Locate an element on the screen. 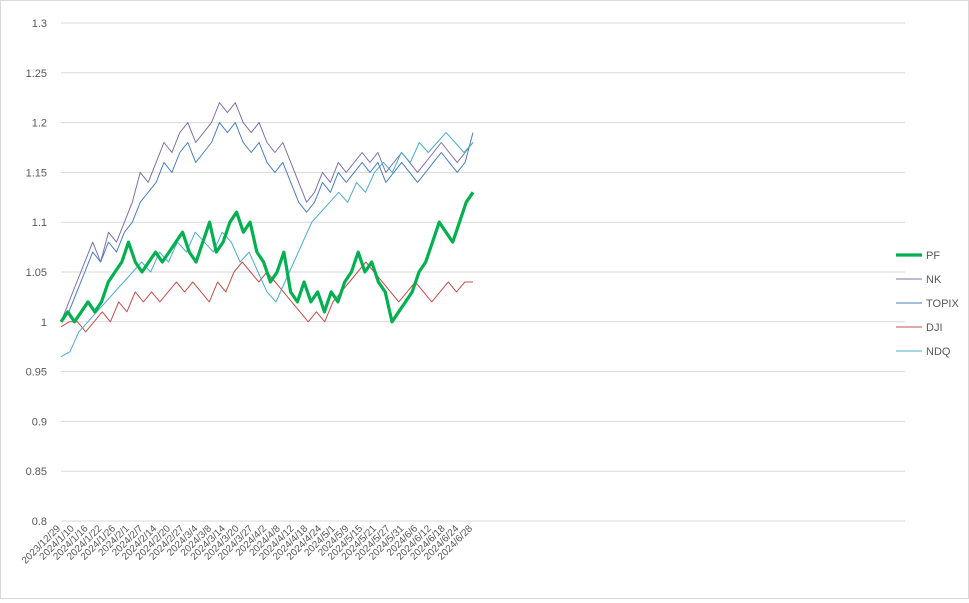 The image size is (969, 603). y-tick-label: 1.05 is located at coordinates (36, 273).